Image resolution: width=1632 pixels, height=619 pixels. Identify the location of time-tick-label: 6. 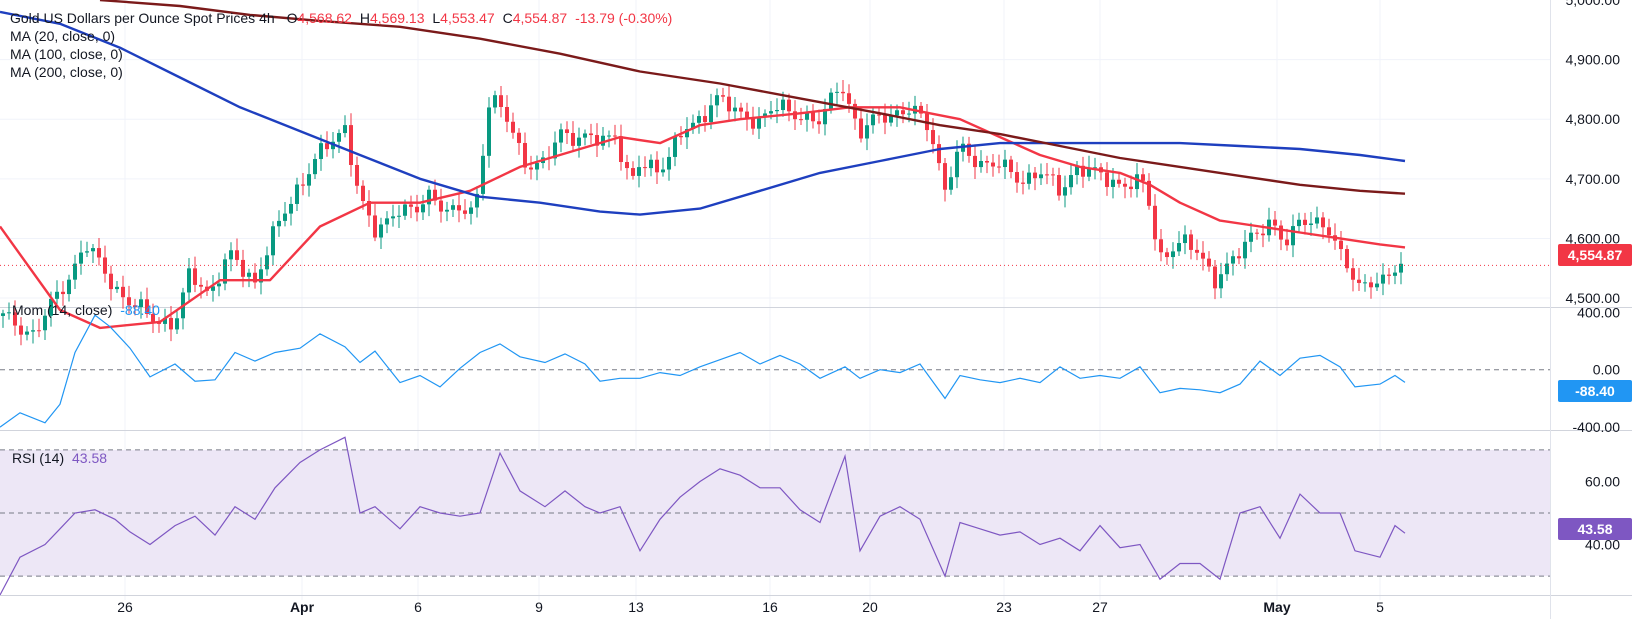
(418, 607).